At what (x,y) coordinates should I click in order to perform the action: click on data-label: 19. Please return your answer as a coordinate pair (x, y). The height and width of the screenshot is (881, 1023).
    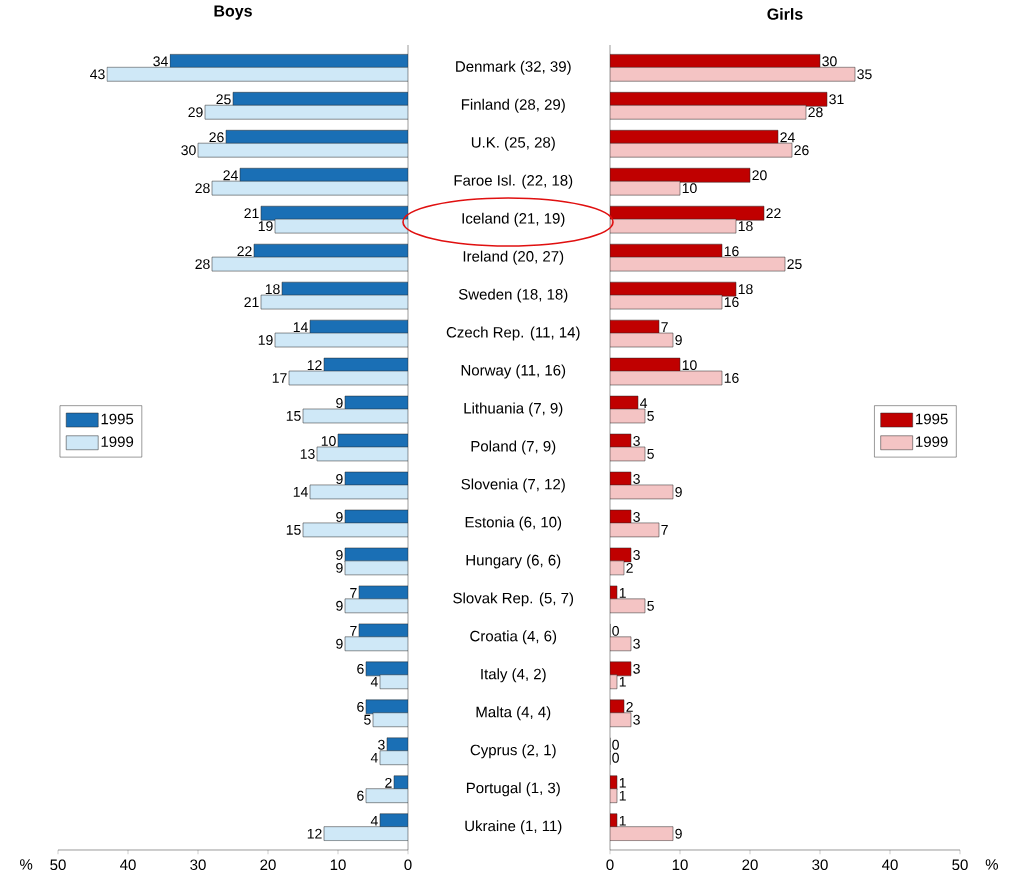
    Looking at the image, I should click on (265, 226).